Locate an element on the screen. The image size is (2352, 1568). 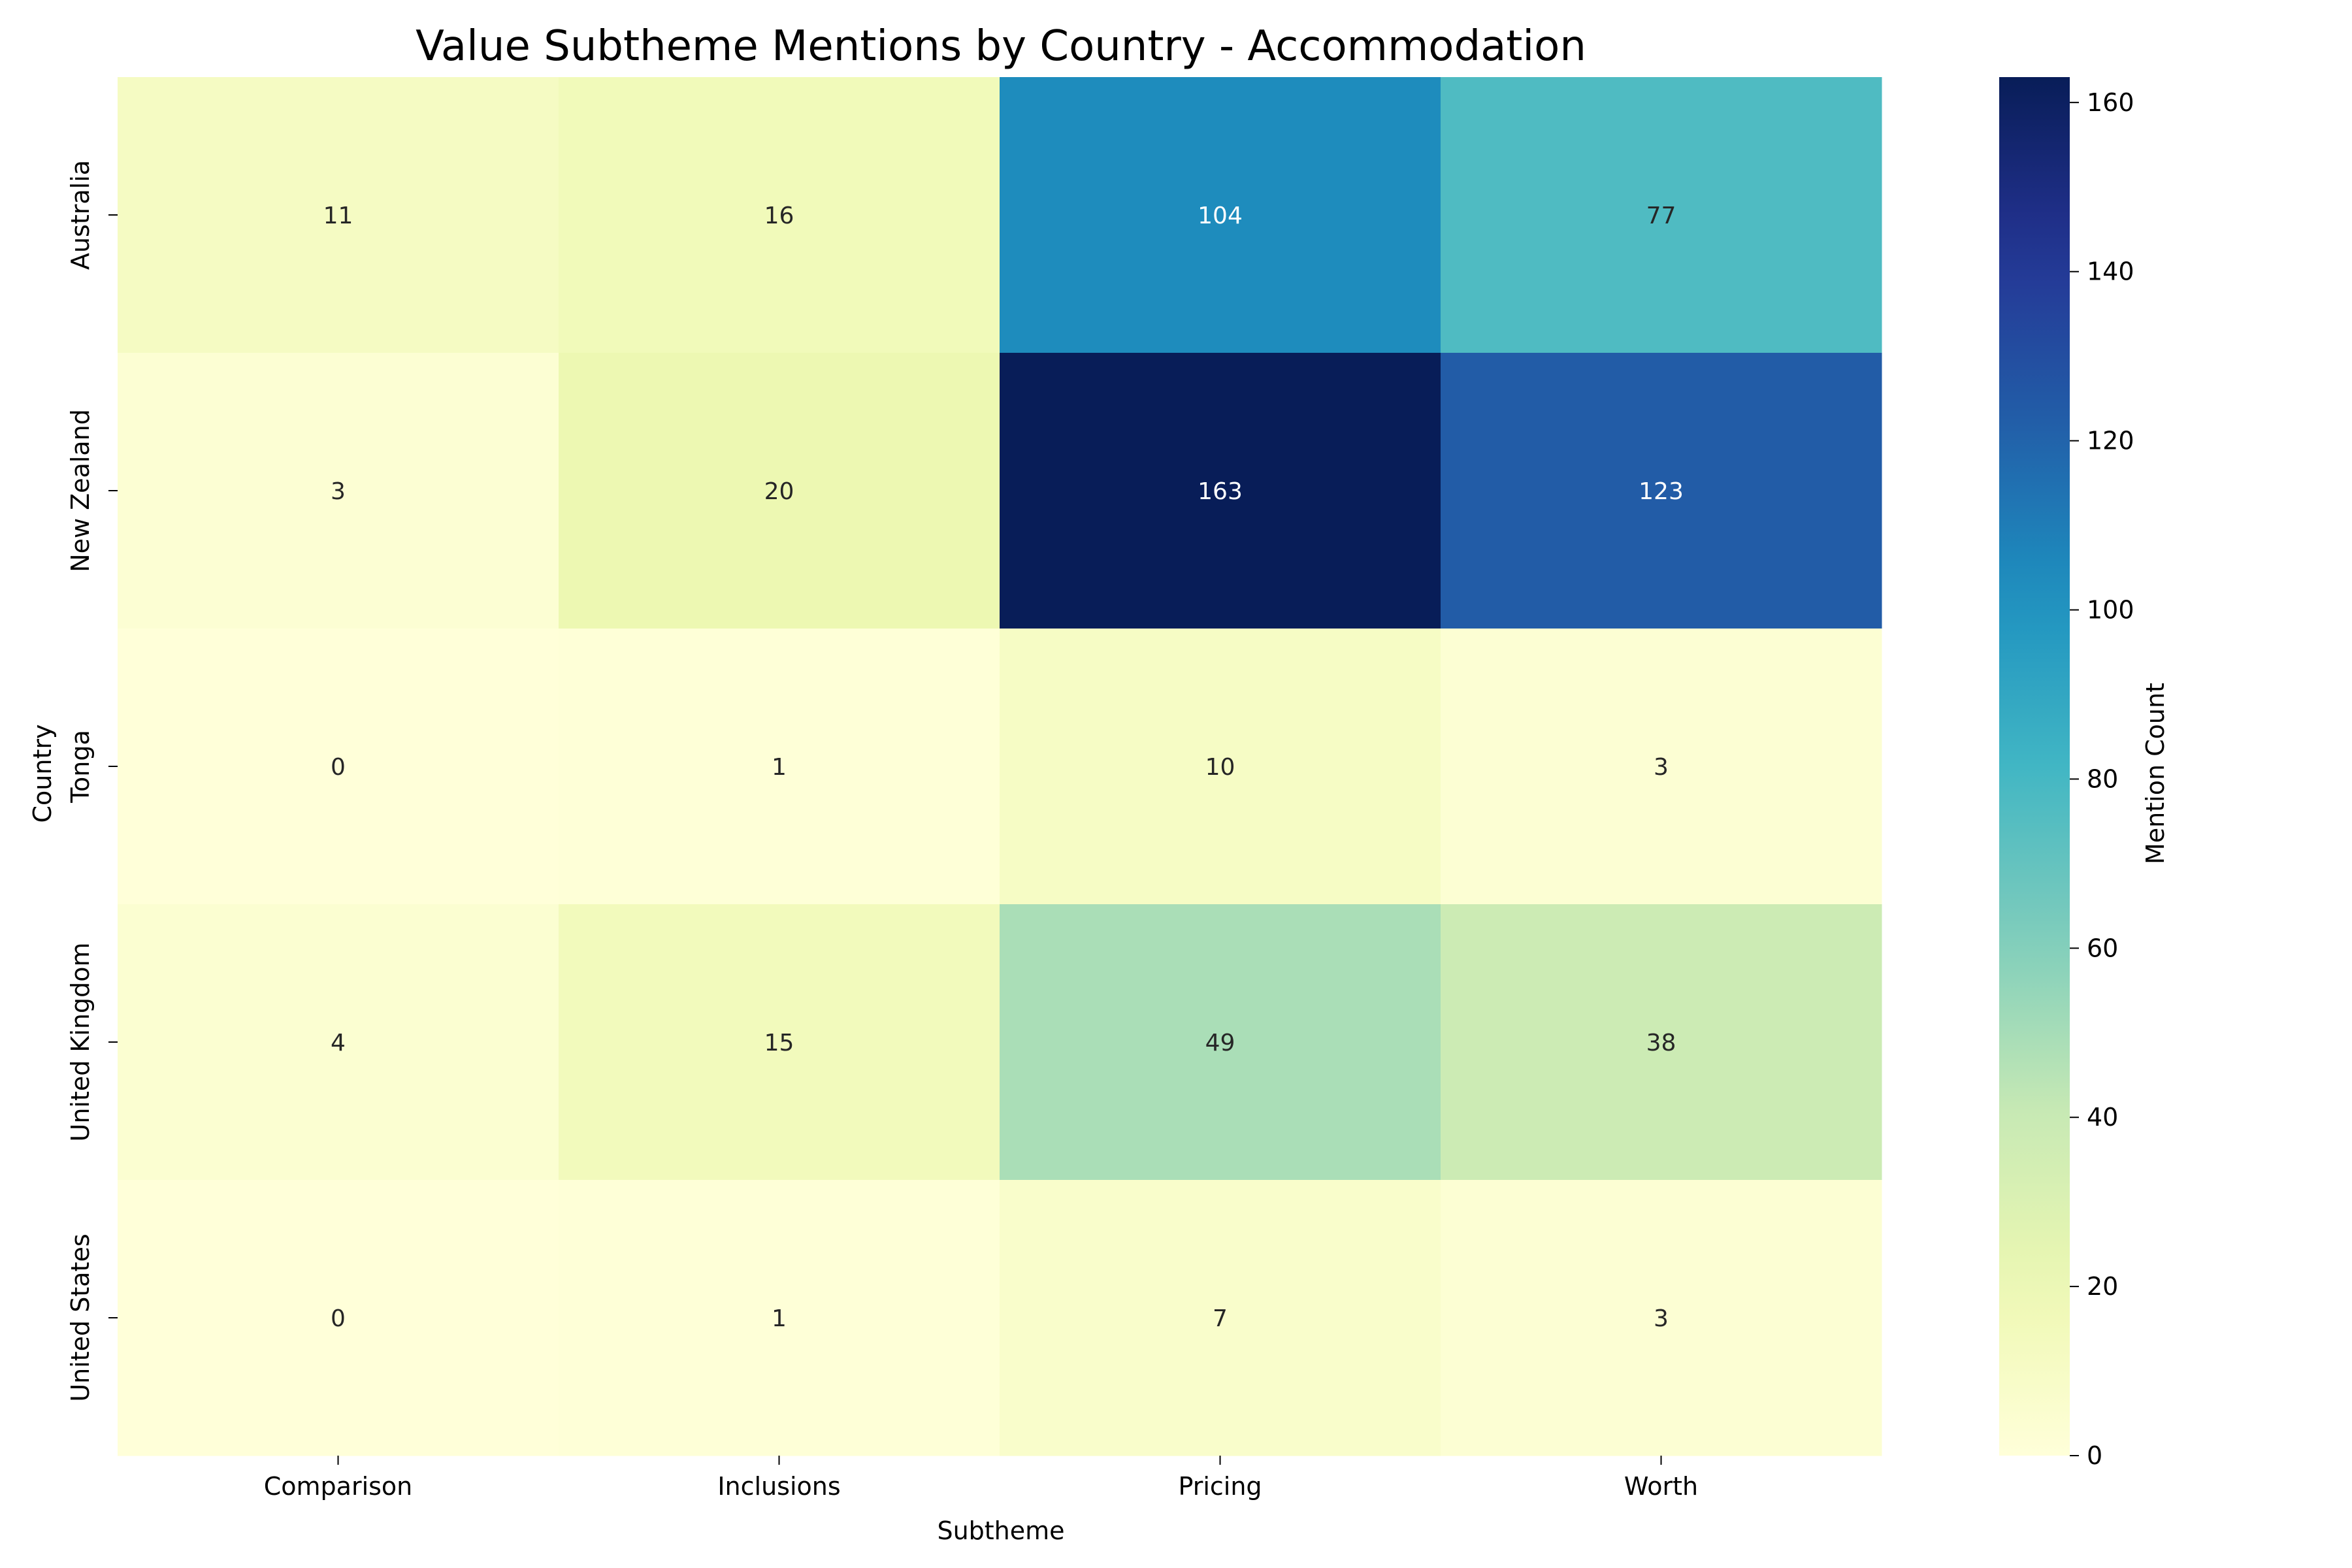
y-tick-label: Tonga is located at coordinates (80, 767).